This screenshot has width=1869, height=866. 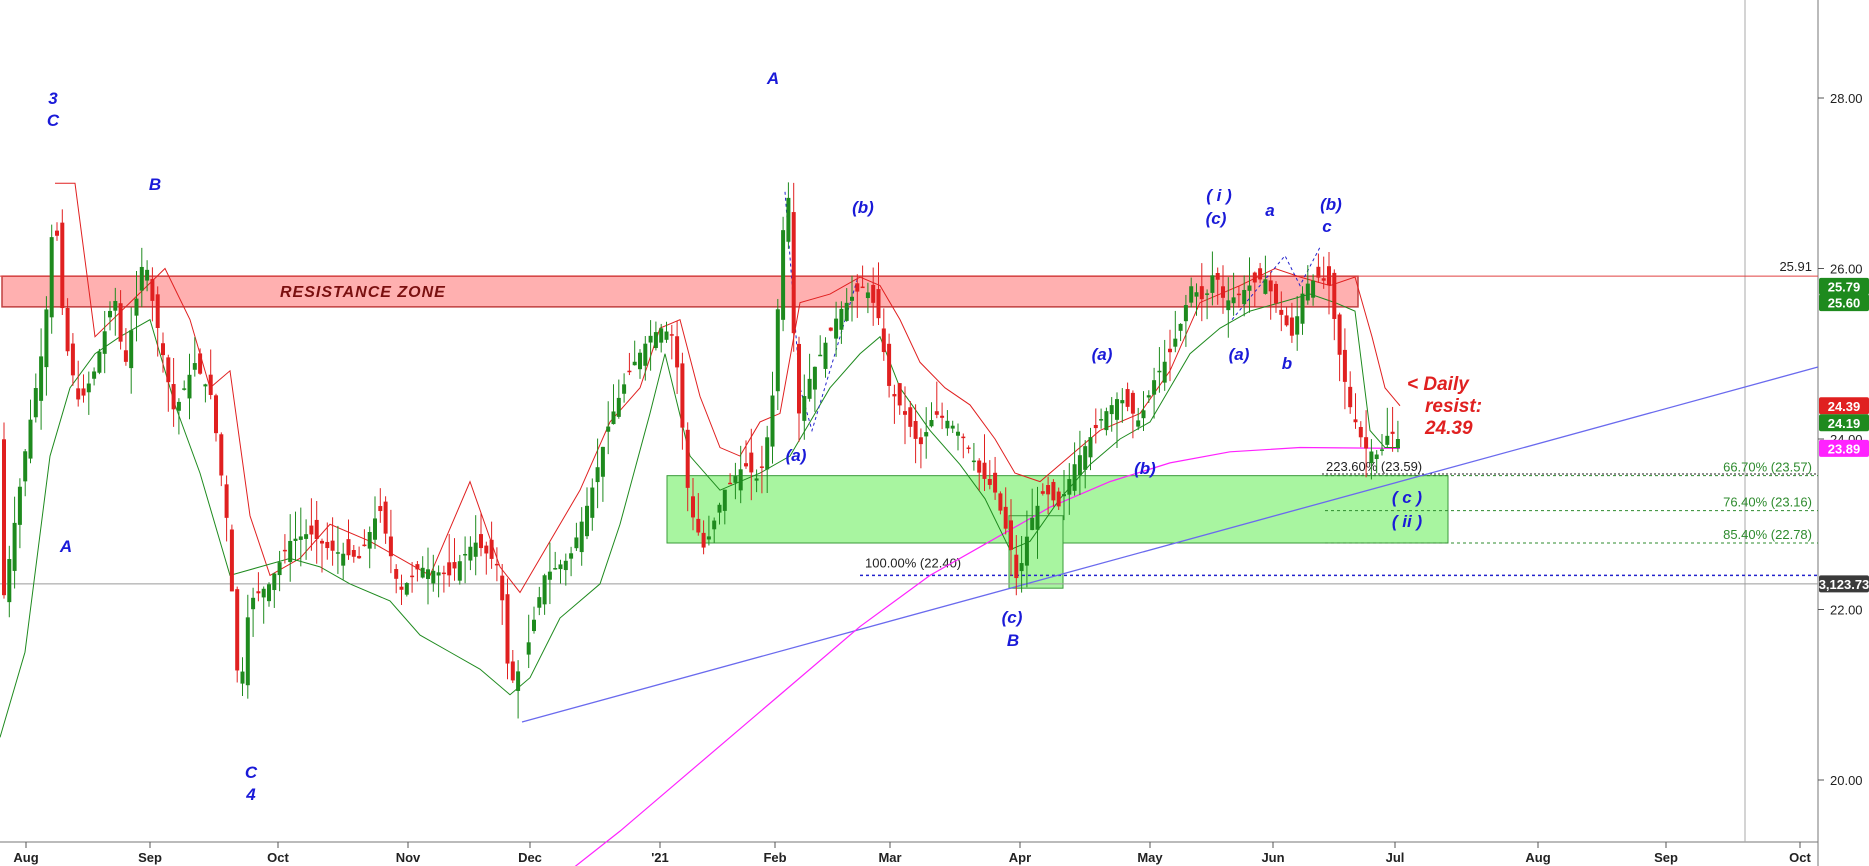 I want to click on wave-label-6: A, so click(x=772, y=78).